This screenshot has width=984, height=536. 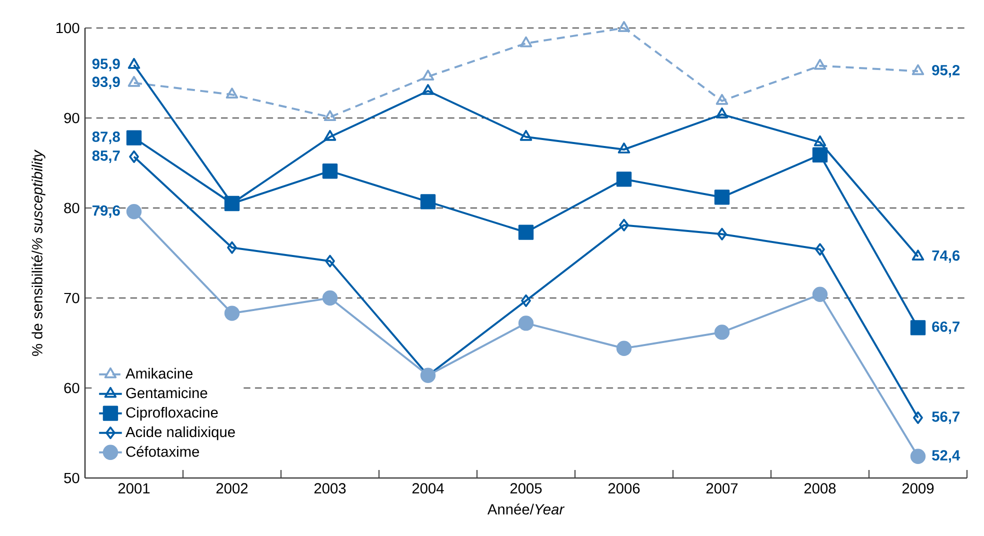 I want to click on data-label: 79,6, so click(x=106, y=211).